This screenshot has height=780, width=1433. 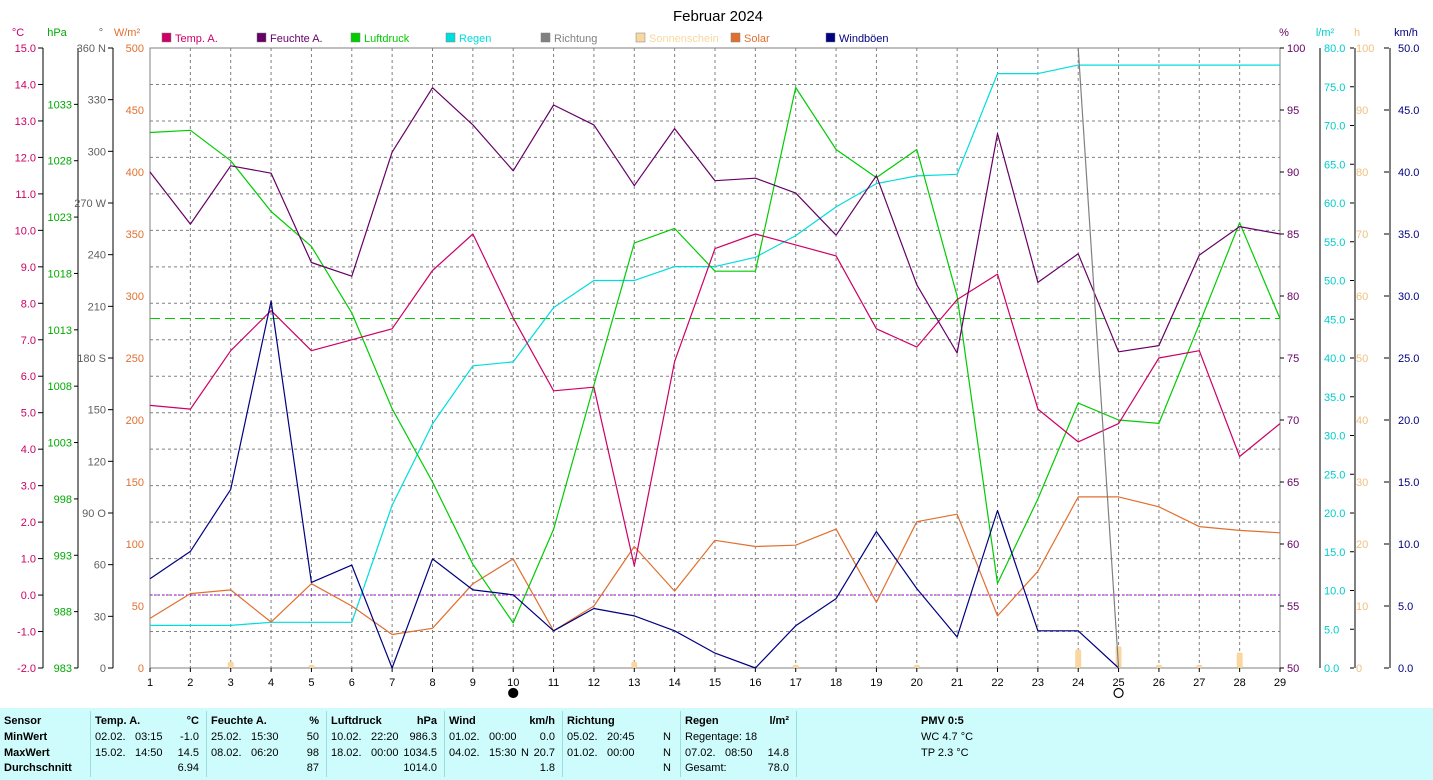 What do you see at coordinates (28, 523) in the screenshot?
I see `temp-tick-label: 2.0` at bounding box center [28, 523].